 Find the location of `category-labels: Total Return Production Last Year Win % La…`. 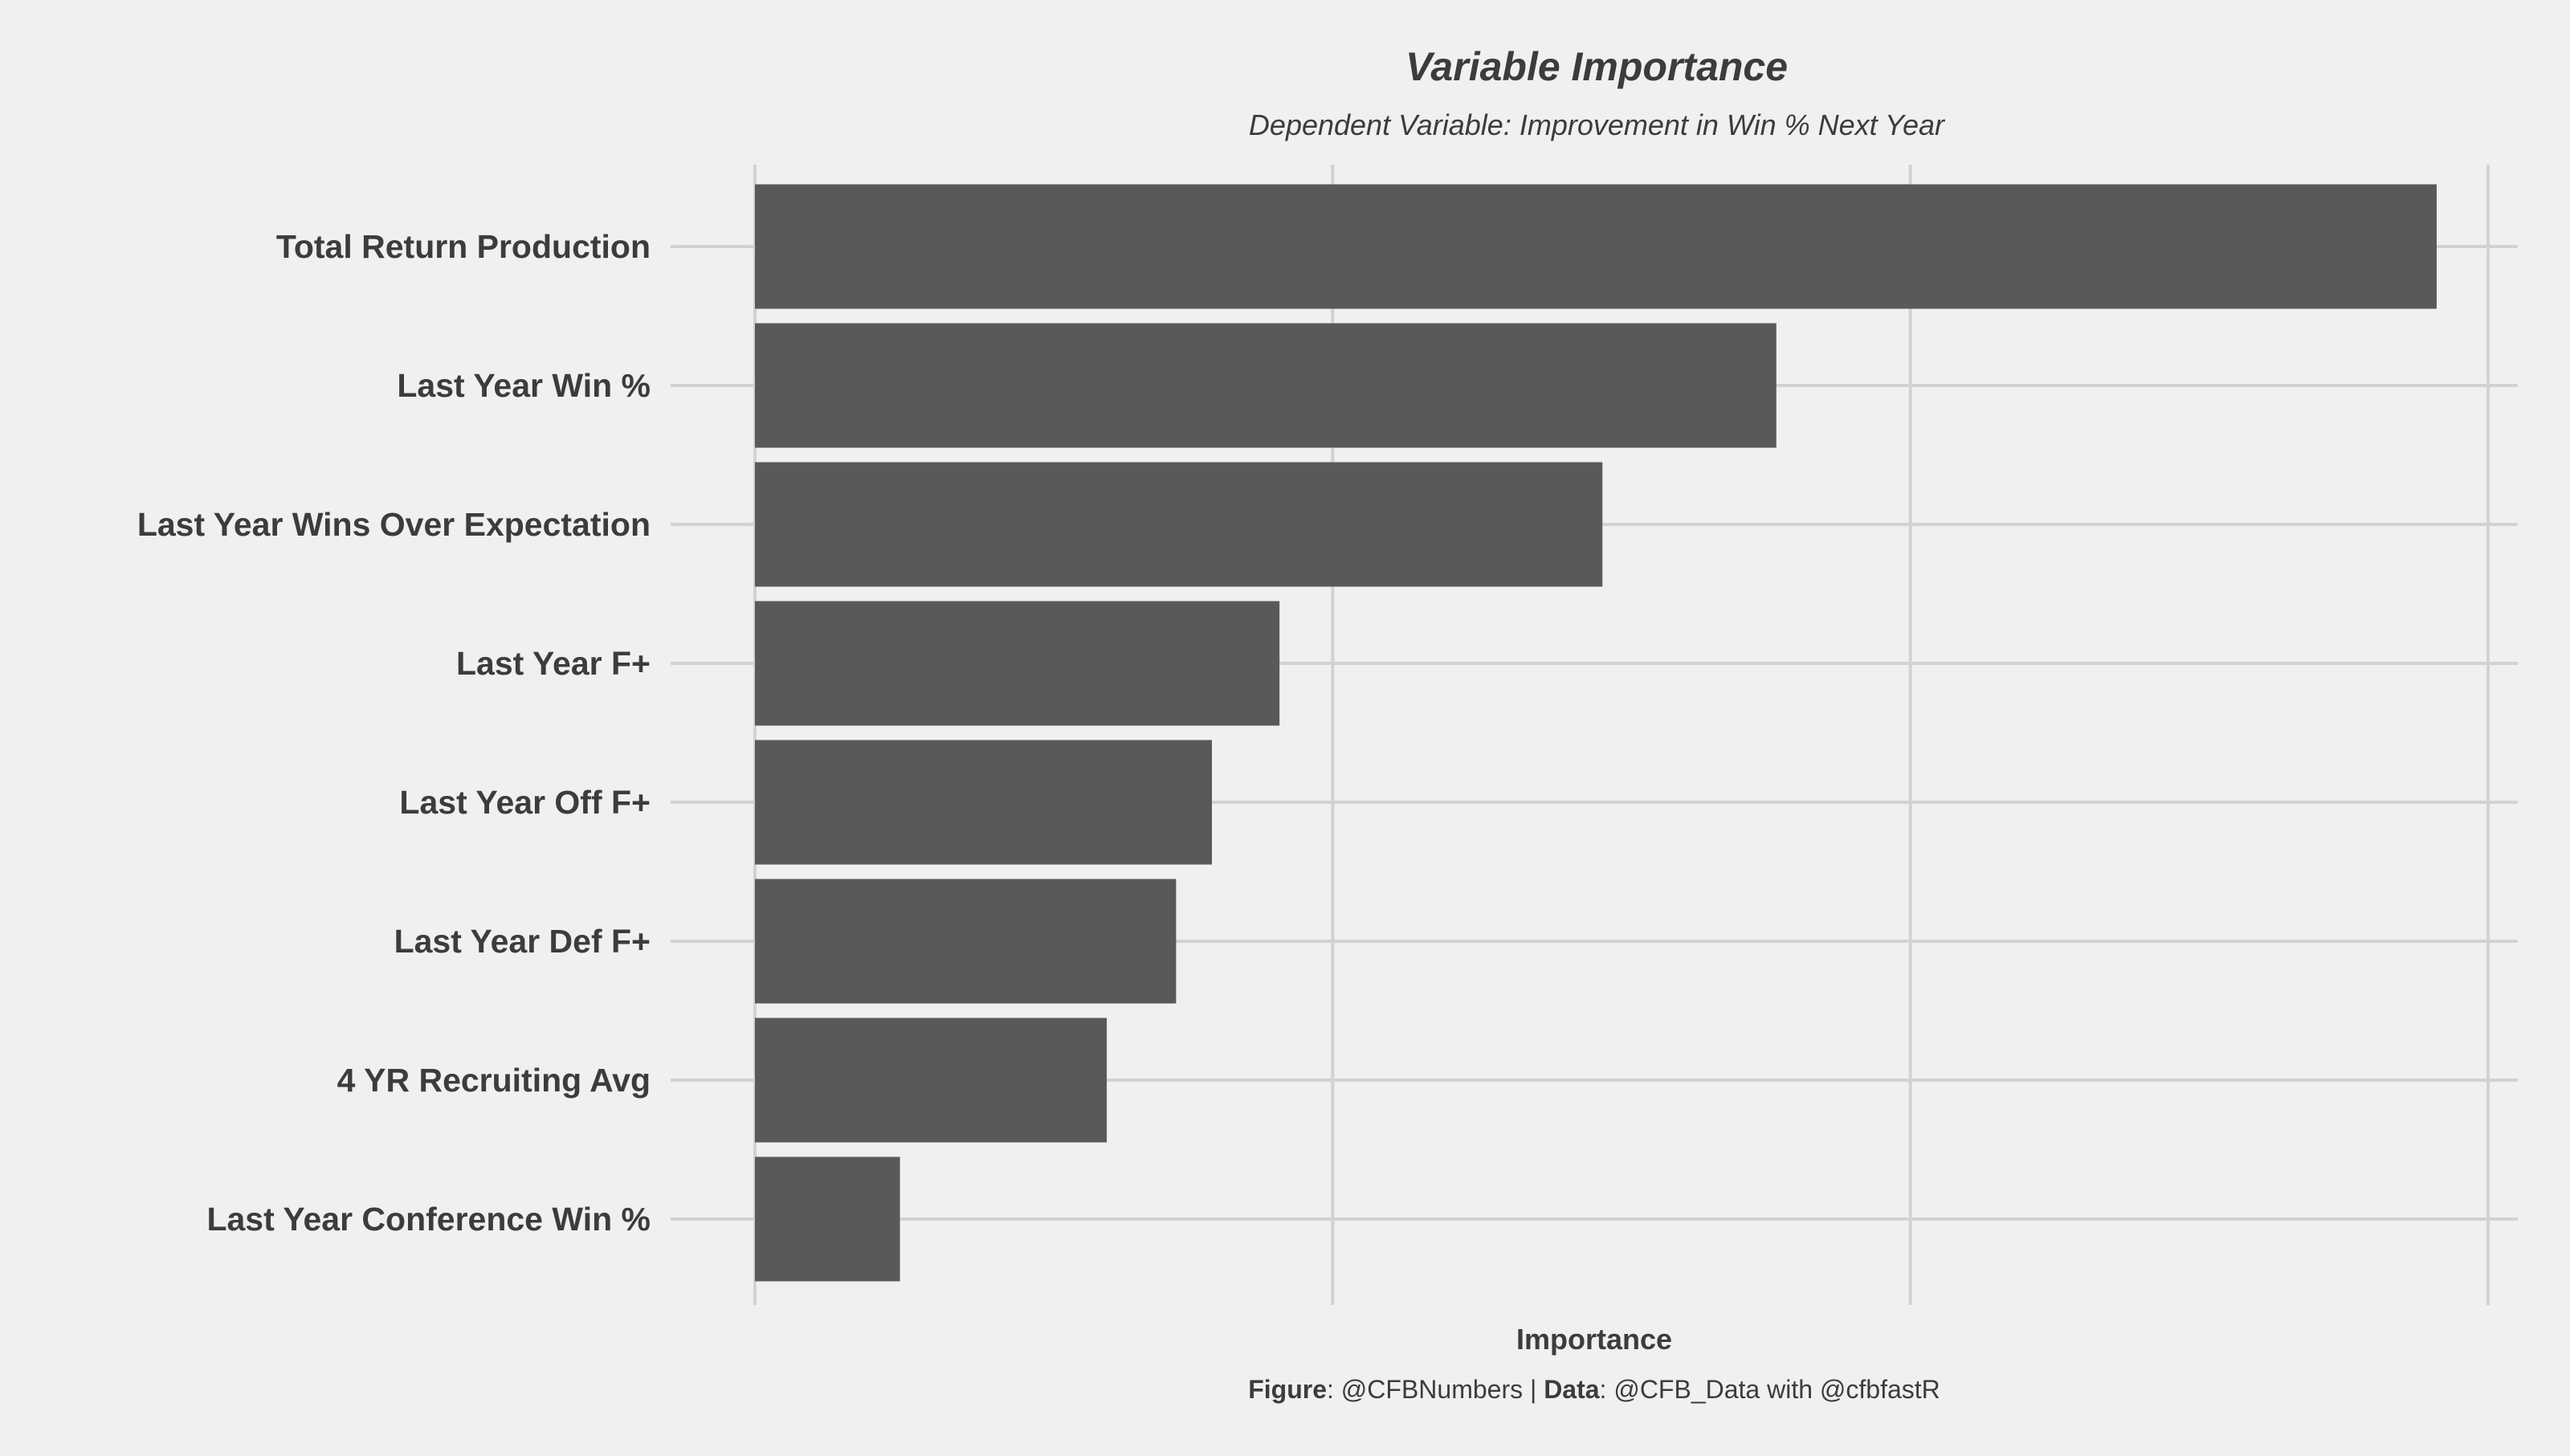

category-labels: Total Return Production Last Year Win % La… is located at coordinates (394, 733).